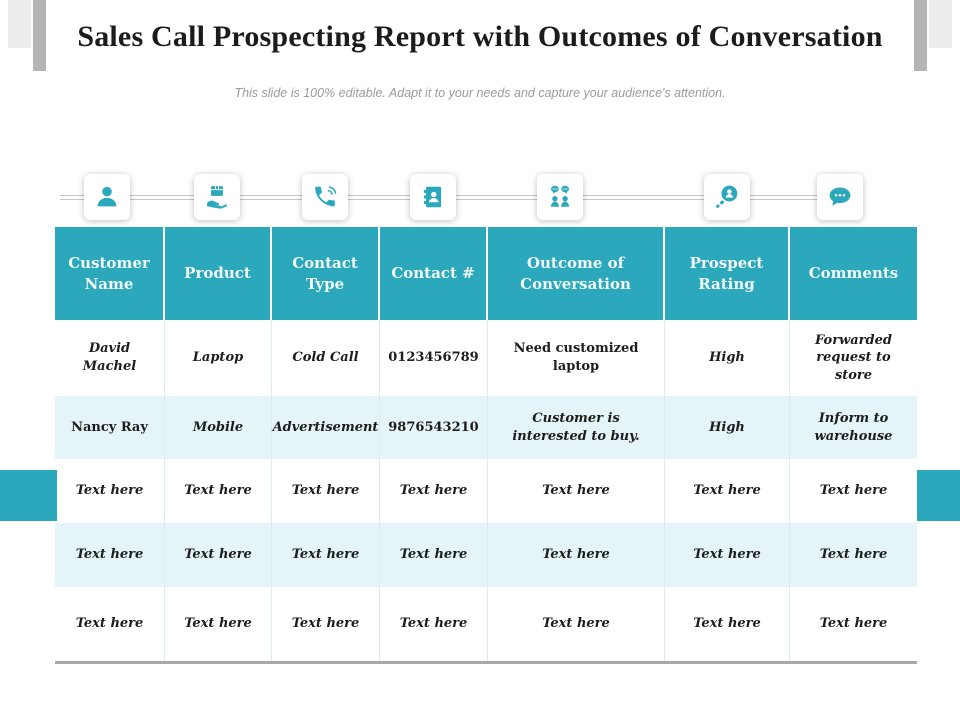  Describe the element at coordinates (434, 273) in the screenshot. I see `column-header-contact-number: Contact #` at that location.